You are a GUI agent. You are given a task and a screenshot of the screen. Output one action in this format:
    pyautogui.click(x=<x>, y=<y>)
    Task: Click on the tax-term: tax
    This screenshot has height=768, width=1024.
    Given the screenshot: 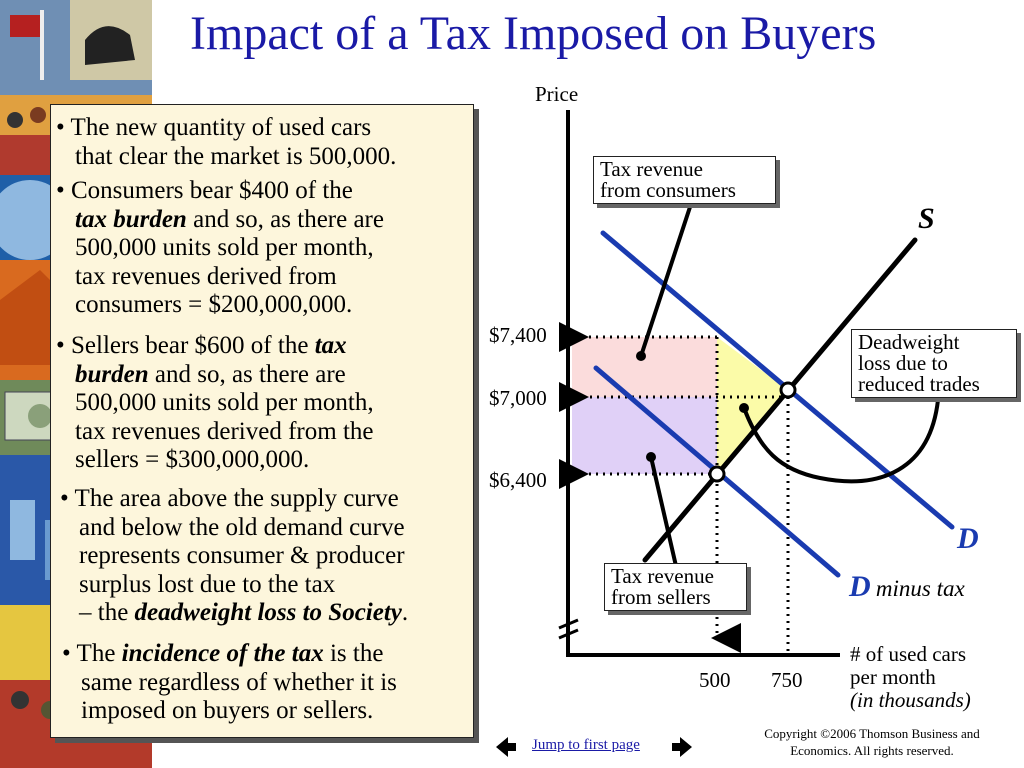 What is the action you would take?
    pyautogui.click(x=330, y=345)
    